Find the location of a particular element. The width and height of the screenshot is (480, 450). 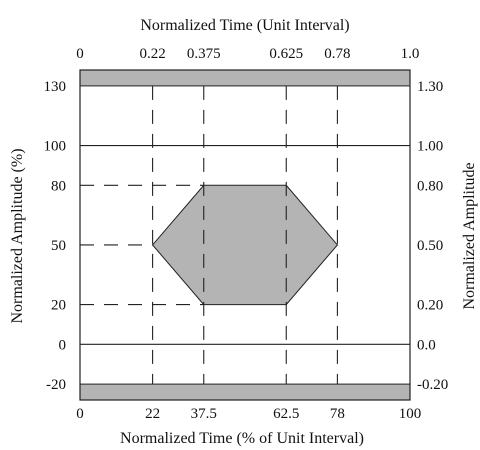

bottom-tick-label: 22 is located at coordinates (152, 414).